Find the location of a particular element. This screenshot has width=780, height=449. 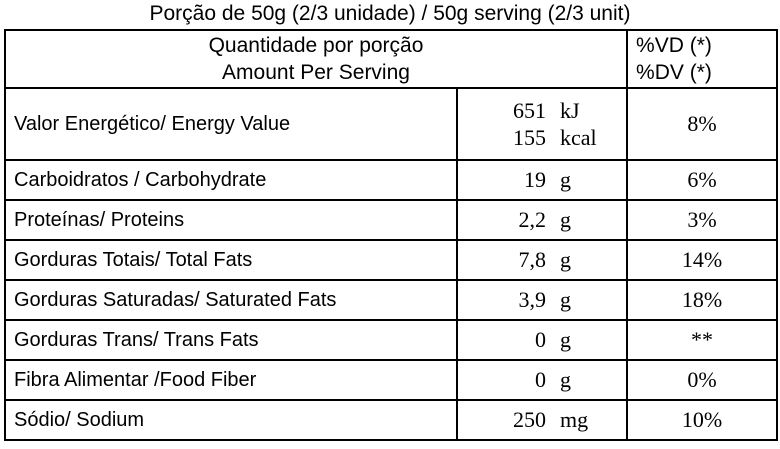

nutrient-amount: 2,2 g is located at coordinates (542, 220).